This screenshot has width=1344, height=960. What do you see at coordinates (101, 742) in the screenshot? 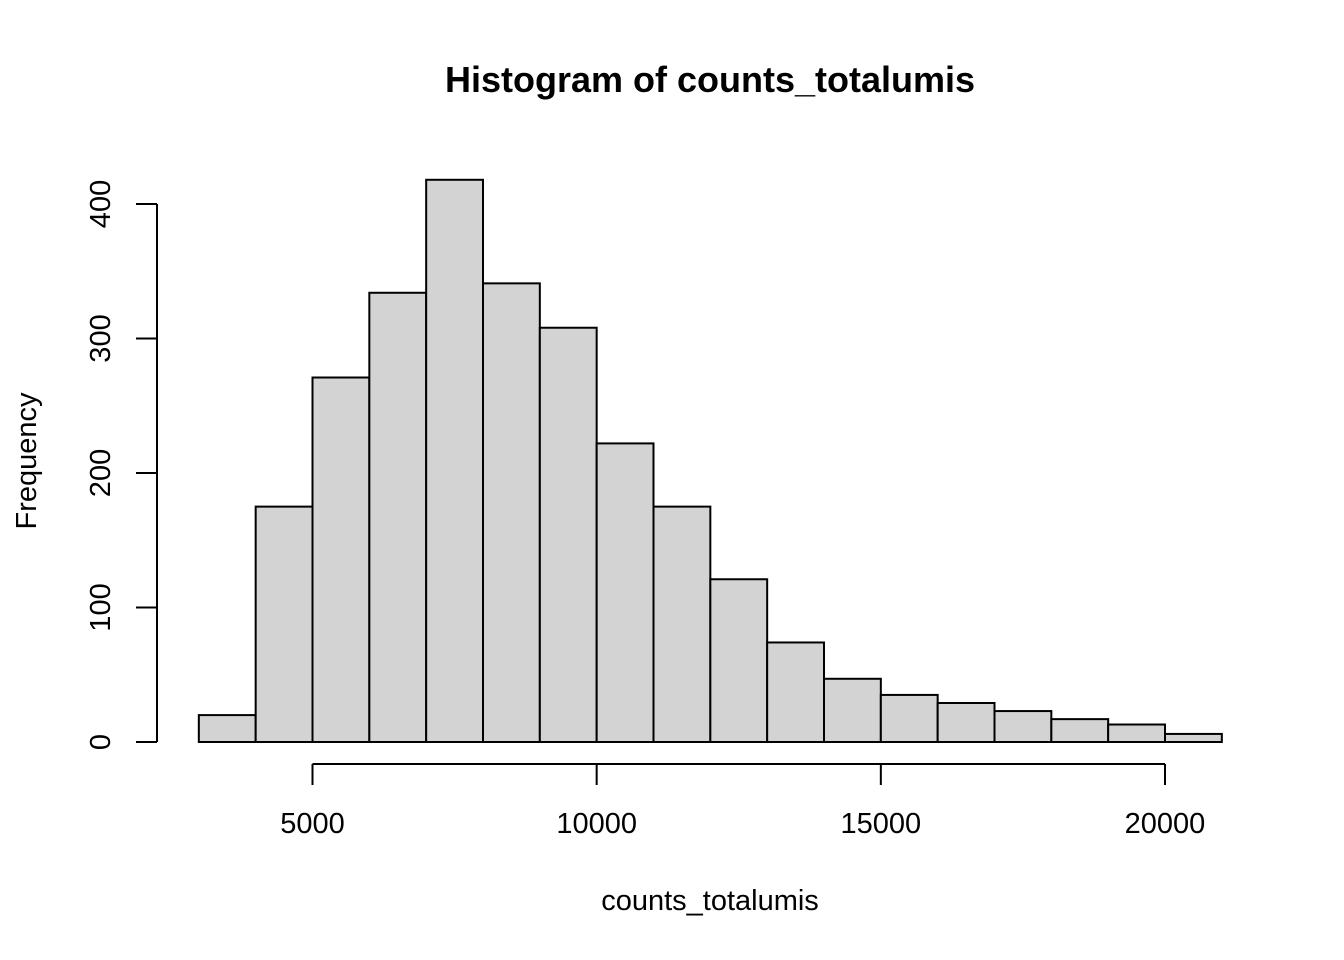
I see `y-tick-label: 0` at bounding box center [101, 742].